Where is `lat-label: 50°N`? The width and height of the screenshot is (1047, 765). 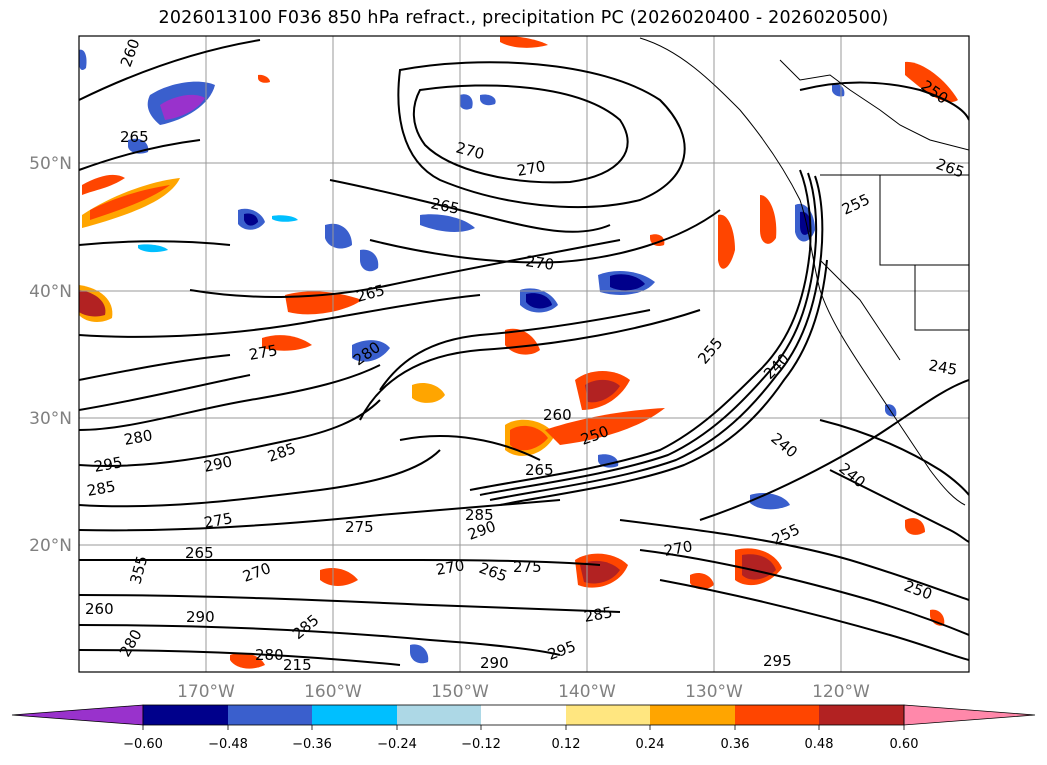
lat-label: 50°N is located at coordinates (50, 164).